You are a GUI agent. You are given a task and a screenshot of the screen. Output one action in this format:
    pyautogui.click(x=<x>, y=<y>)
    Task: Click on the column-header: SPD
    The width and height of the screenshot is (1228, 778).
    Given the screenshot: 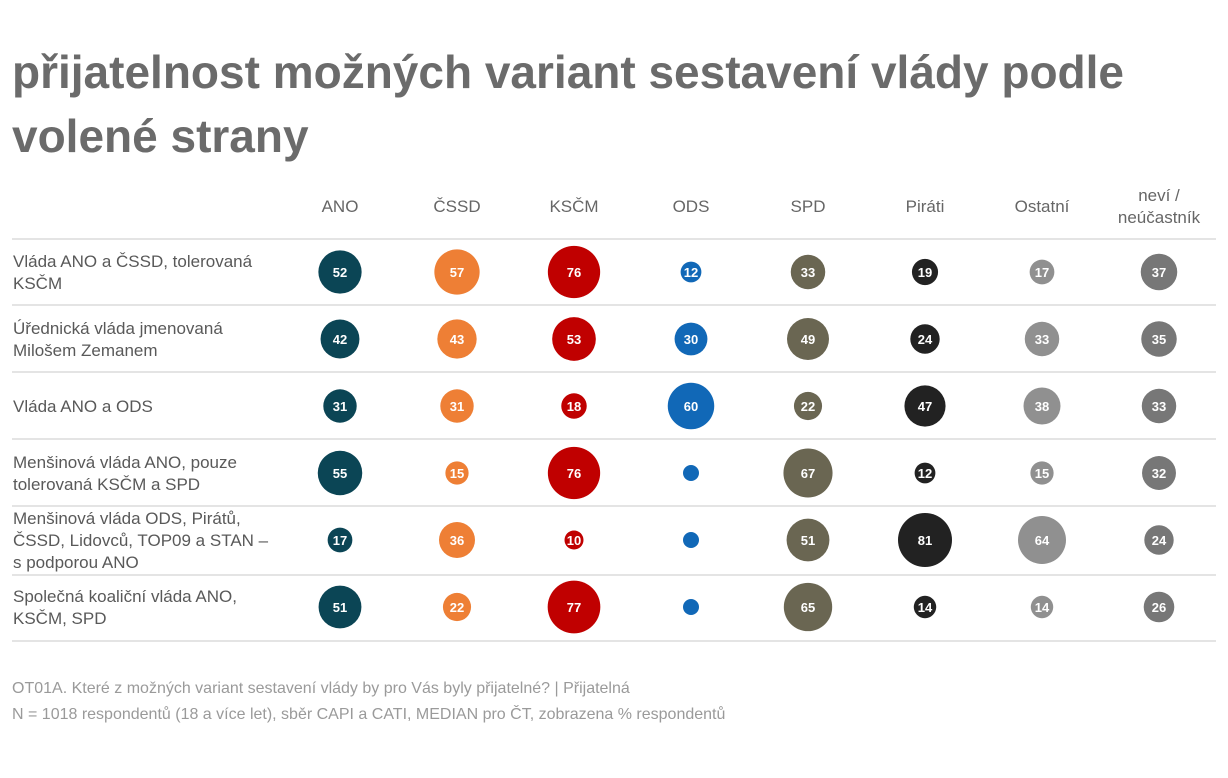 What is the action you would take?
    pyautogui.click(x=808, y=206)
    